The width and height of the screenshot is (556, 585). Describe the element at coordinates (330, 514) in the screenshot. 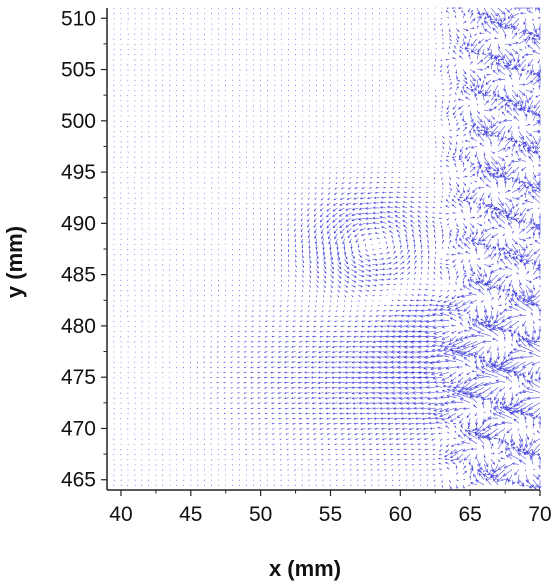

I see `x-tick-label: 55` at that location.